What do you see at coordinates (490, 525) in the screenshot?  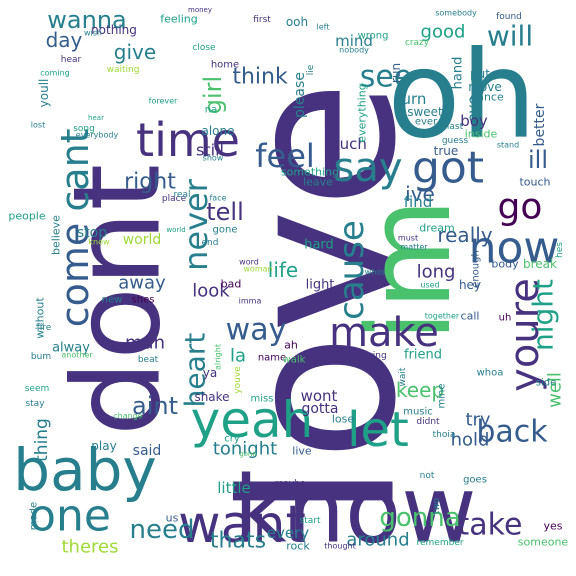 I see `cloud-word: take` at bounding box center [490, 525].